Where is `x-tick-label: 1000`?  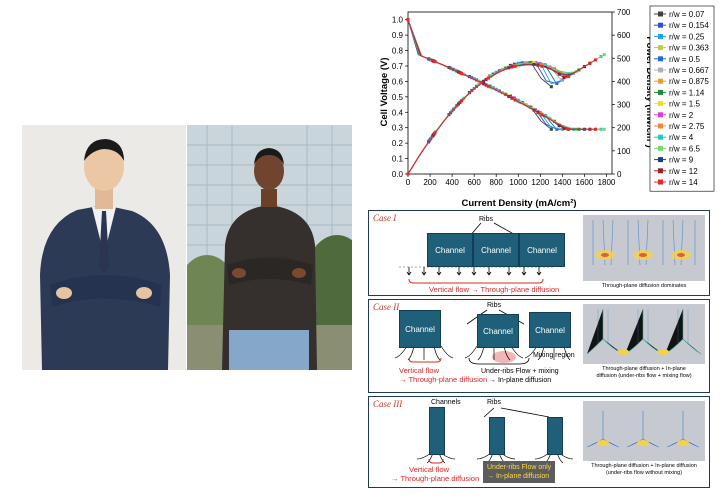
x-tick-label: 1000 is located at coordinates (518, 182).